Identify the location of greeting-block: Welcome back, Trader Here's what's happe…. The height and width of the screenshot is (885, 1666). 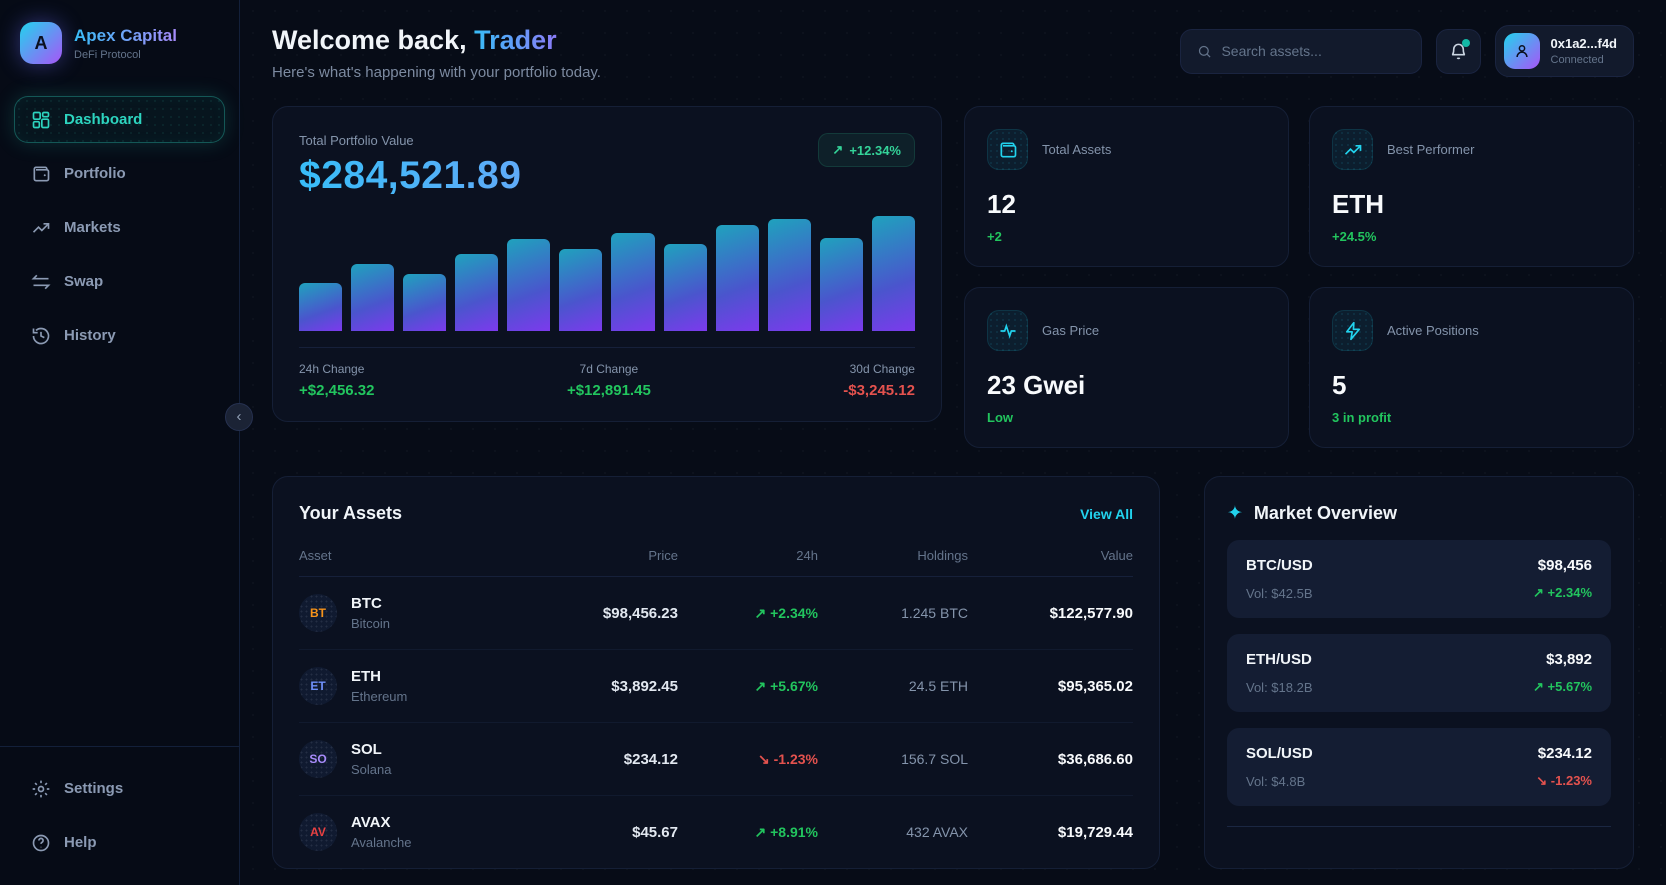
(436, 53).